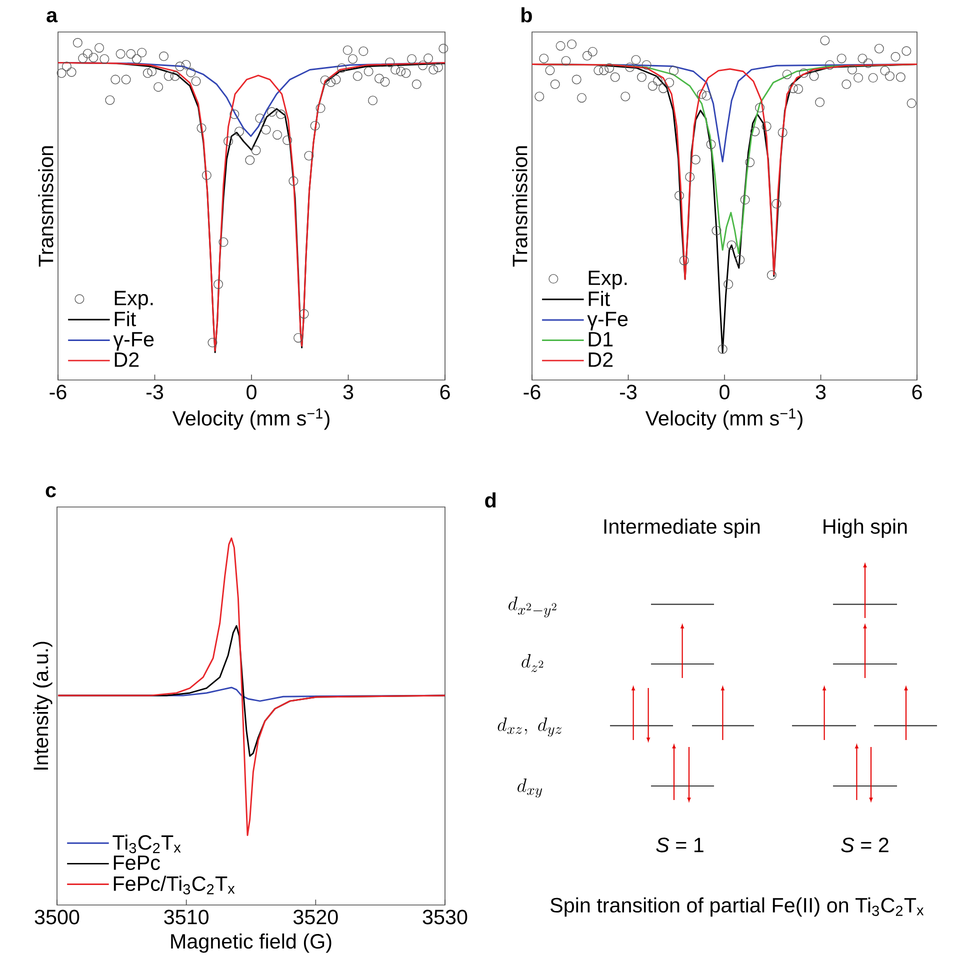 The width and height of the screenshot is (970, 957). Describe the element at coordinates (315, 917) in the screenshot. I see `x-tick-label: 3520` at that location.